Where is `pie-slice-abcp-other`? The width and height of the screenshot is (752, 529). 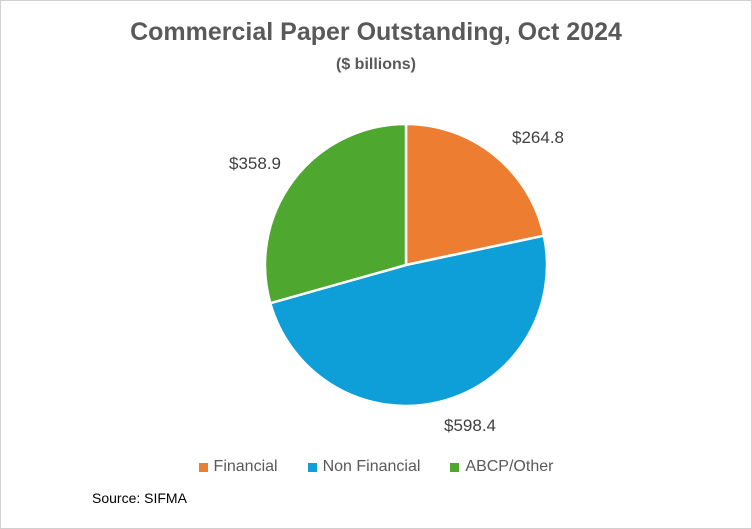
pie-slice-abcp-other is located at coordinates (335, 213).